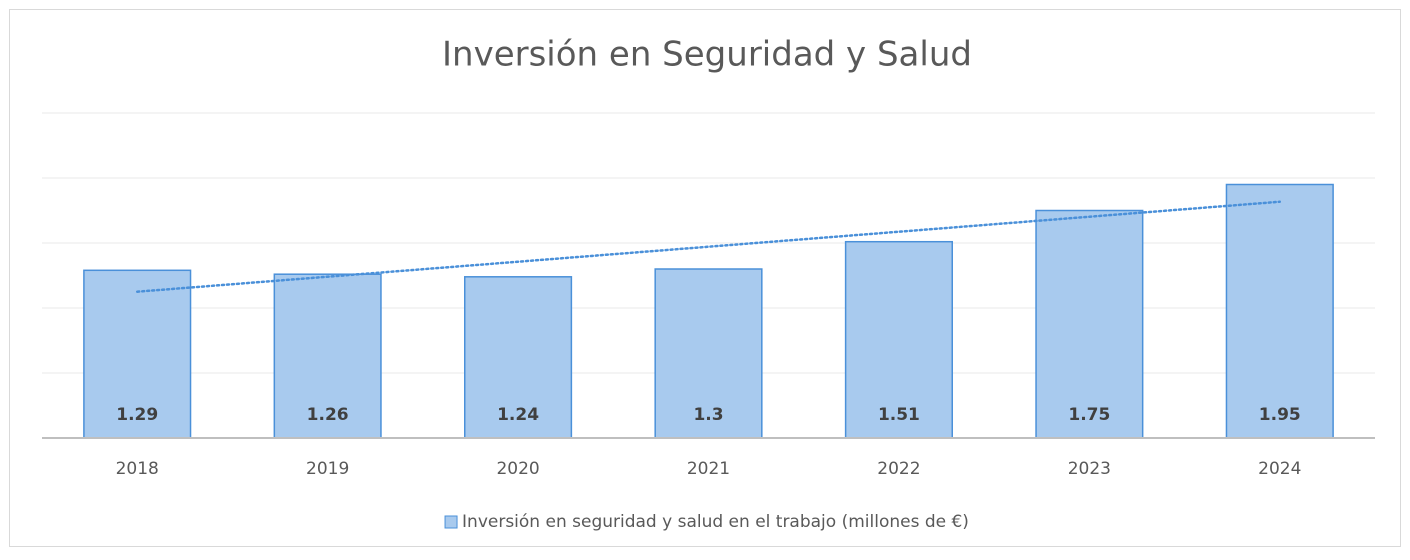 The height and width of the screenshot is (560, 1410). What do you see at coordinates (1089, 415) in the screenshot?
I see `value-label: 1.75` at bounding box center [1089, 415].